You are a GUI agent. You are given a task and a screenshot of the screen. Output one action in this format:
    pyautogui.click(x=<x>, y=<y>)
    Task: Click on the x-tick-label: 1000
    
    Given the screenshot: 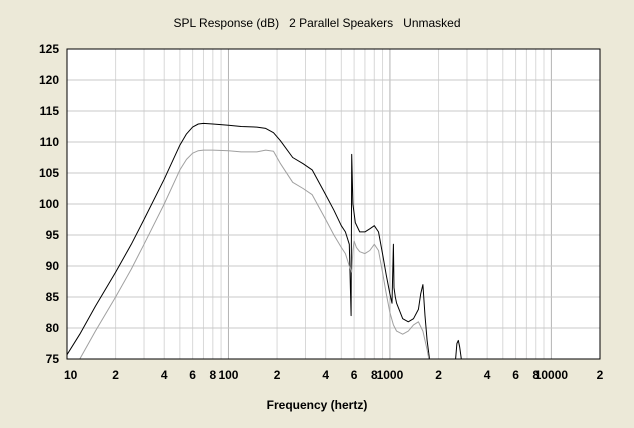 What is the action you would take?
    pyautogui.click(x=390, y=375)
    